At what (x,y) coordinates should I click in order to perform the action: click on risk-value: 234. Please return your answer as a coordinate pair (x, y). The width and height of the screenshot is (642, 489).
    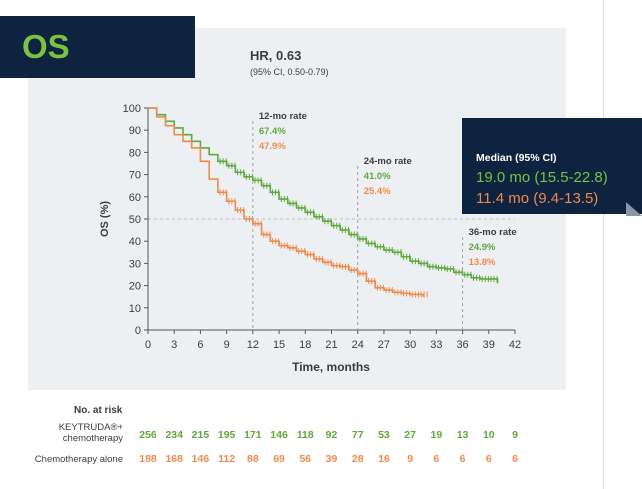
    Looking at the image, I should click on (174, 435).